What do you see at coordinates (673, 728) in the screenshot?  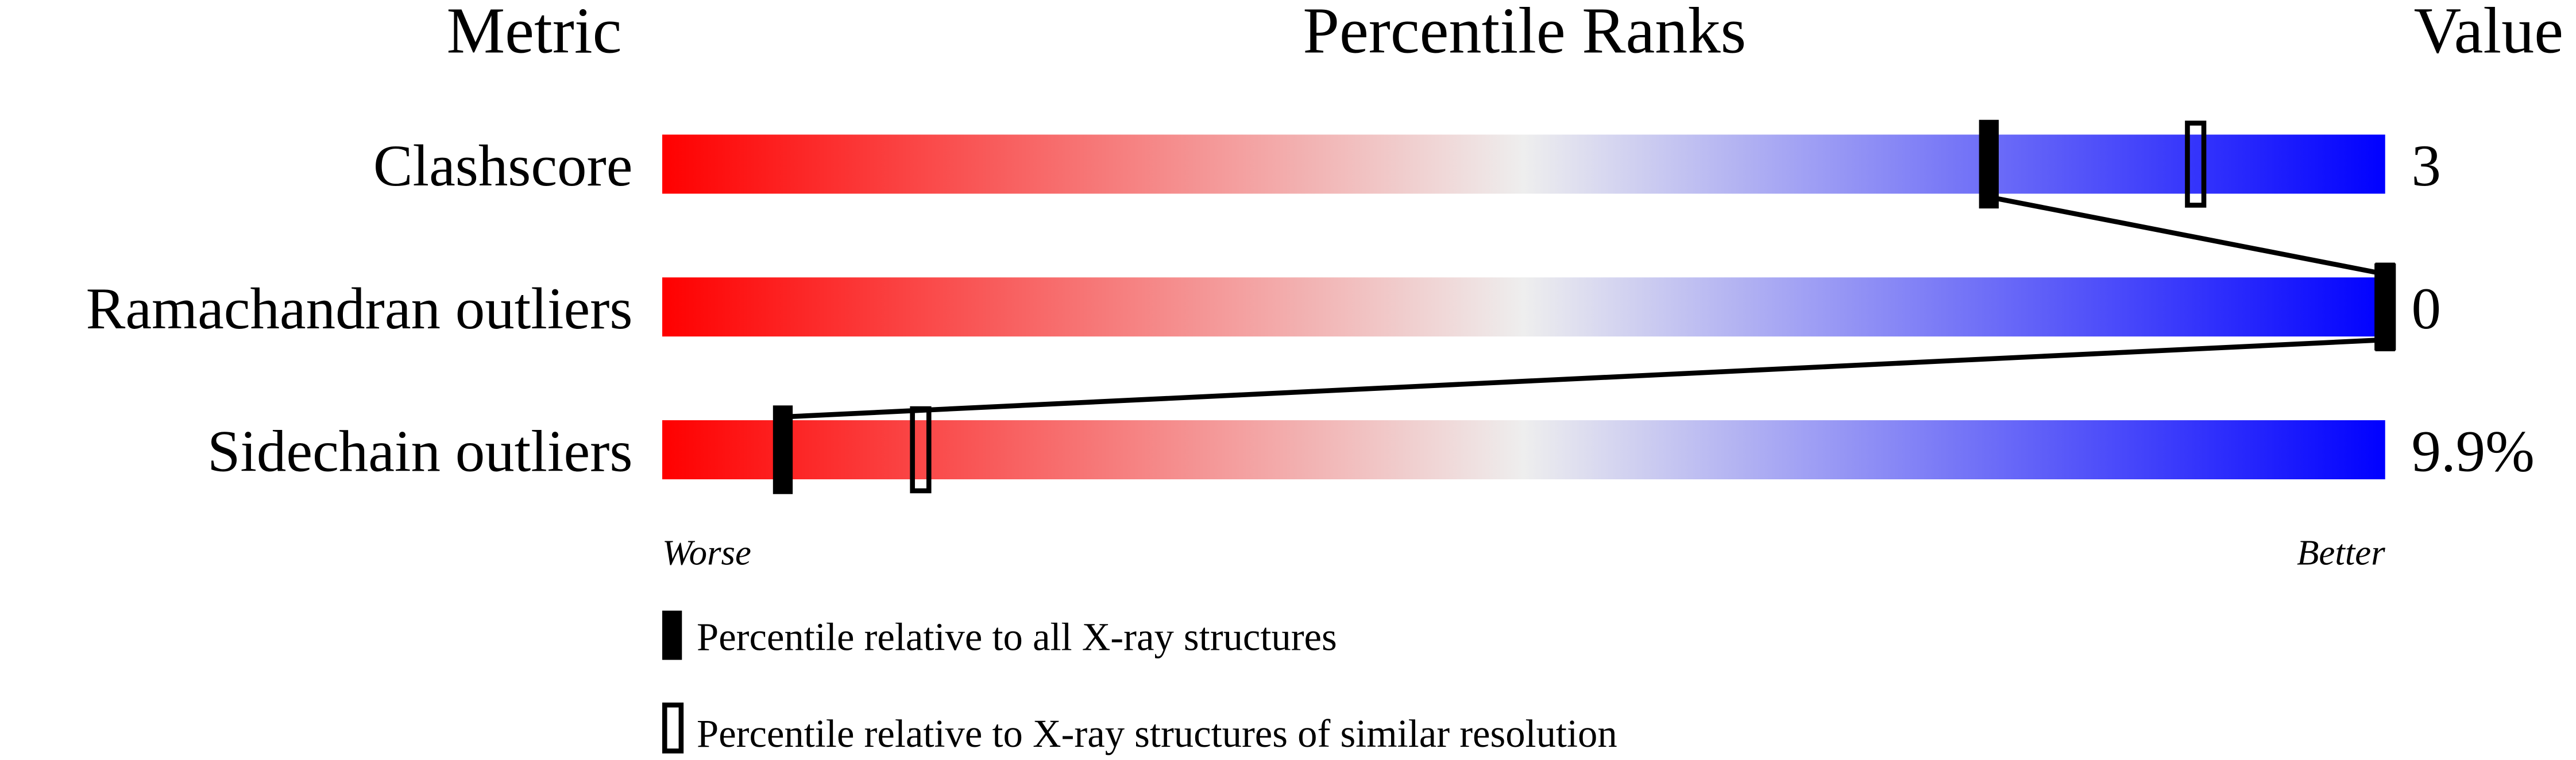 I see `legend-open-marker` at bounding box center [673, 728].